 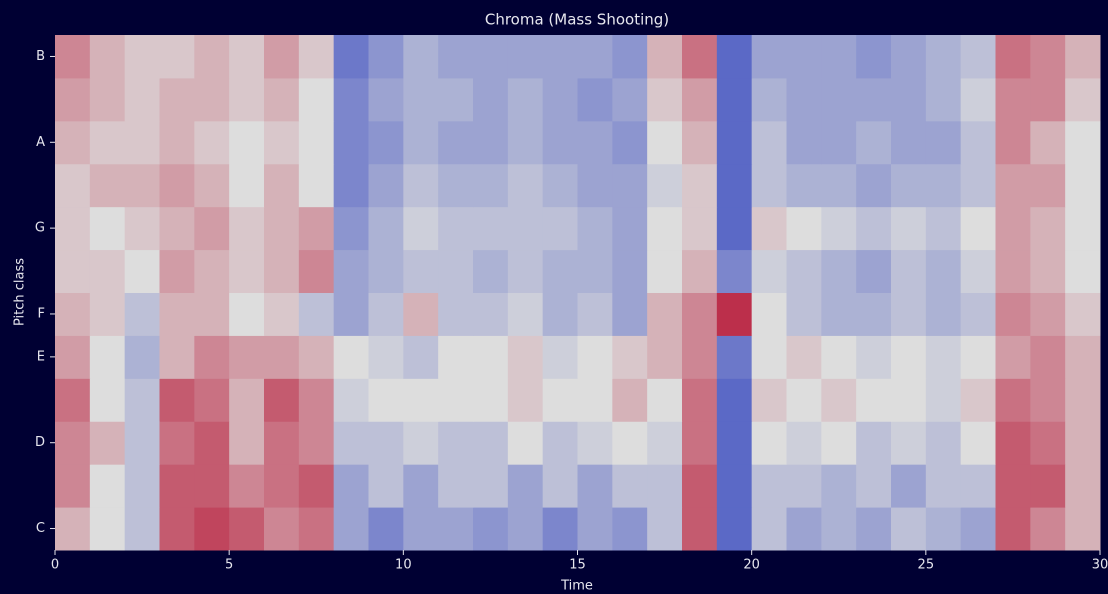 I want to click on x-tick-label: 15, so click(x=577, y=565).